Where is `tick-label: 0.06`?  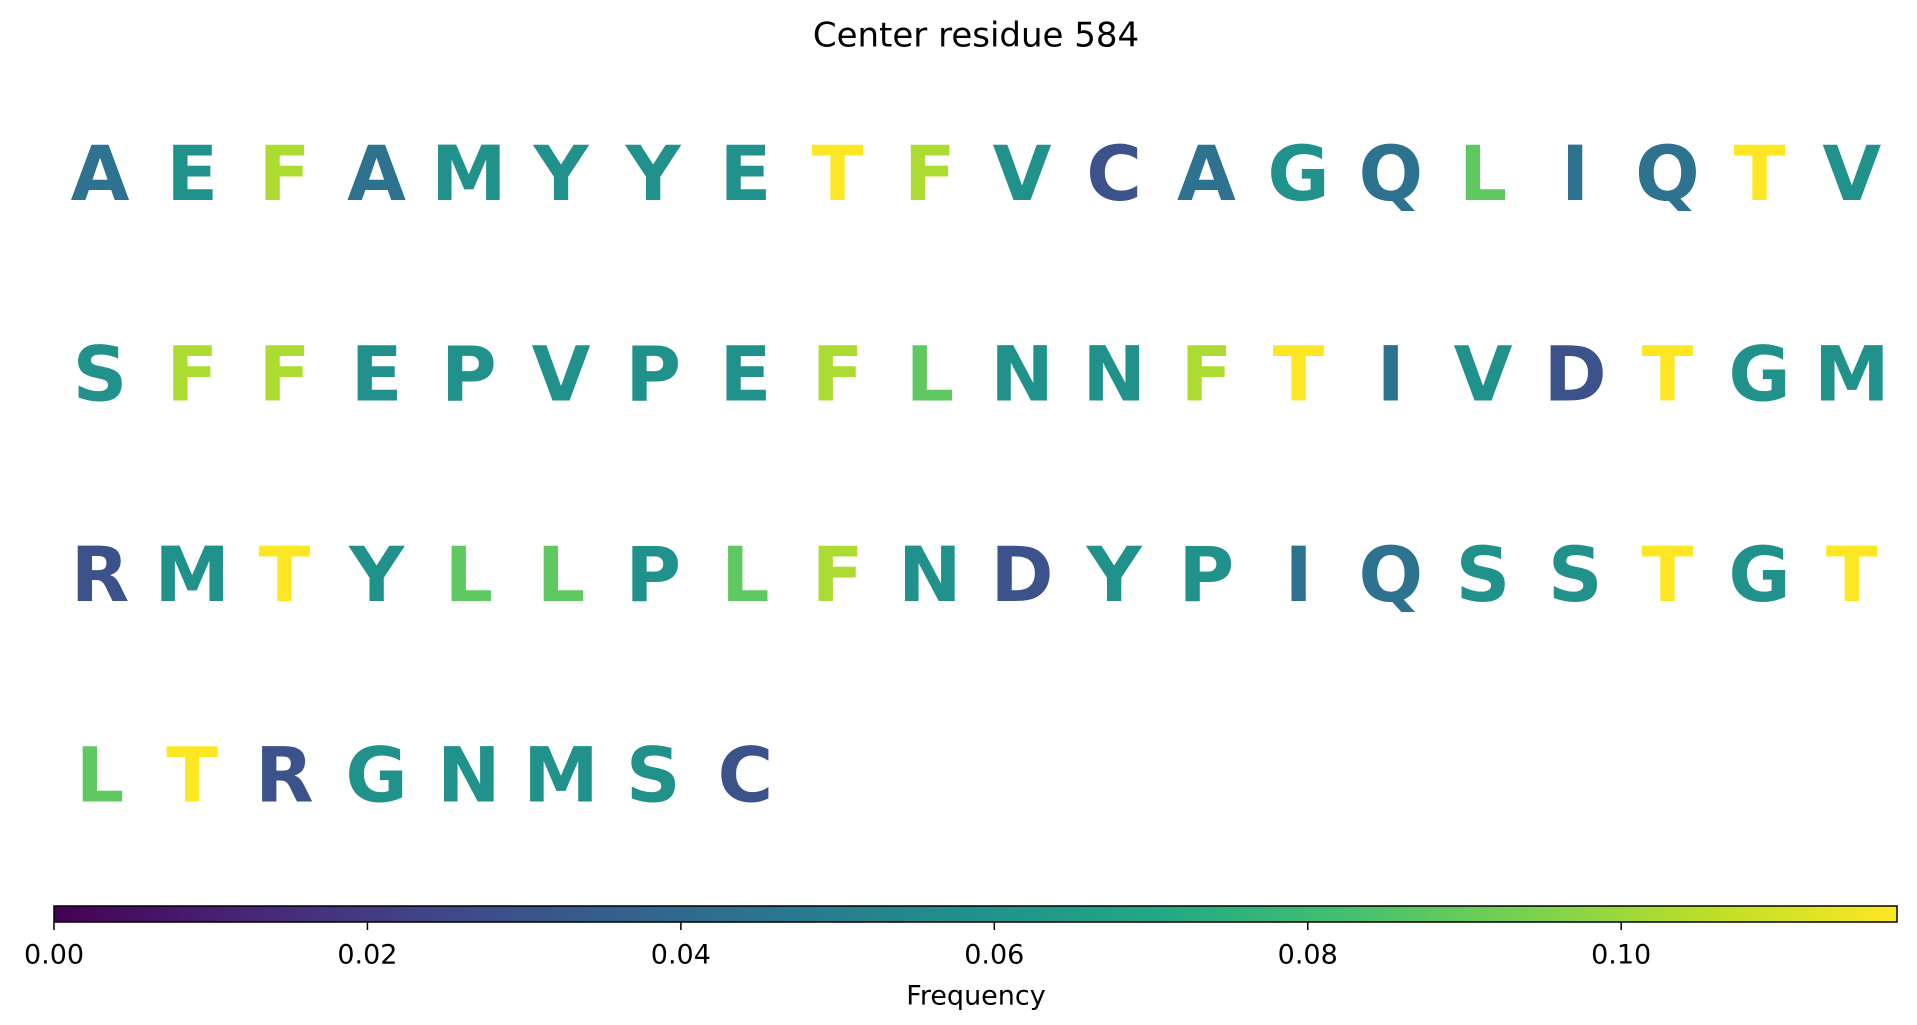
tick-label: 0.06 is located at coordinates (994, 955).